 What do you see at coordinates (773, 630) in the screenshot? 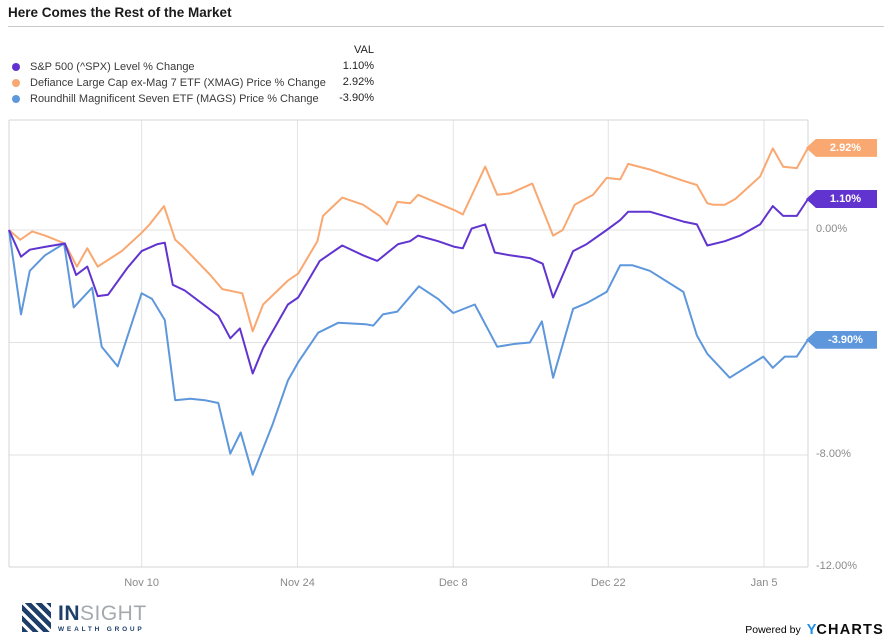
I see `powered-by-label: Powered by` at bounding box center [773, 630].